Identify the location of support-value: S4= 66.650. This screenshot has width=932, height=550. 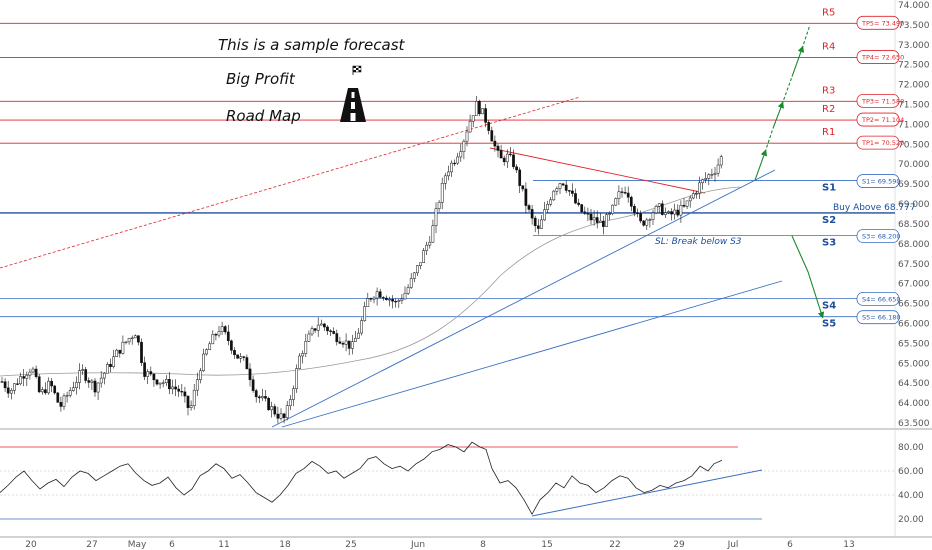
(881, 299).